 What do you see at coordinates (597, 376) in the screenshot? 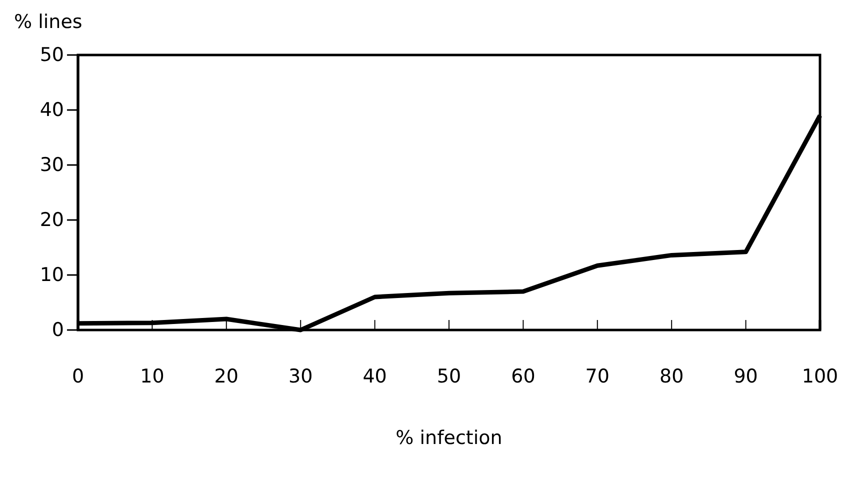
I see `x-tick-label: 70` at bounding box center [597, 376].